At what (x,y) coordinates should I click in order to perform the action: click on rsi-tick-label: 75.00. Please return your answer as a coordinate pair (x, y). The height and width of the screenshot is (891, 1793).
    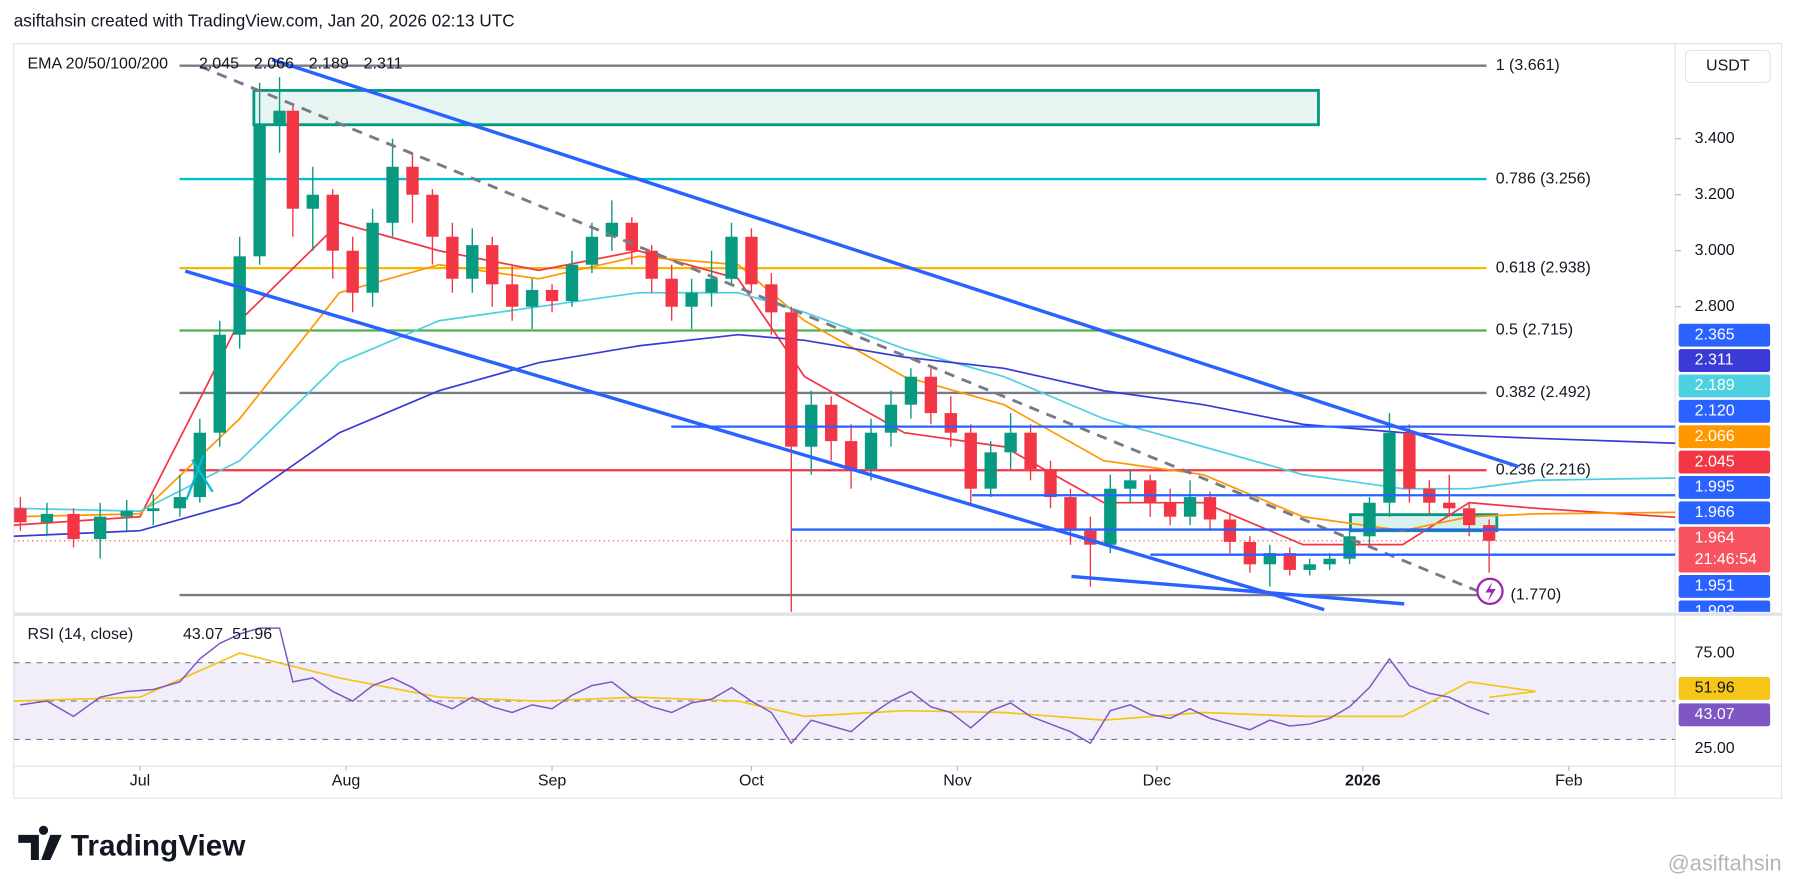
    Looking at the image, I should click on (1715, 652).